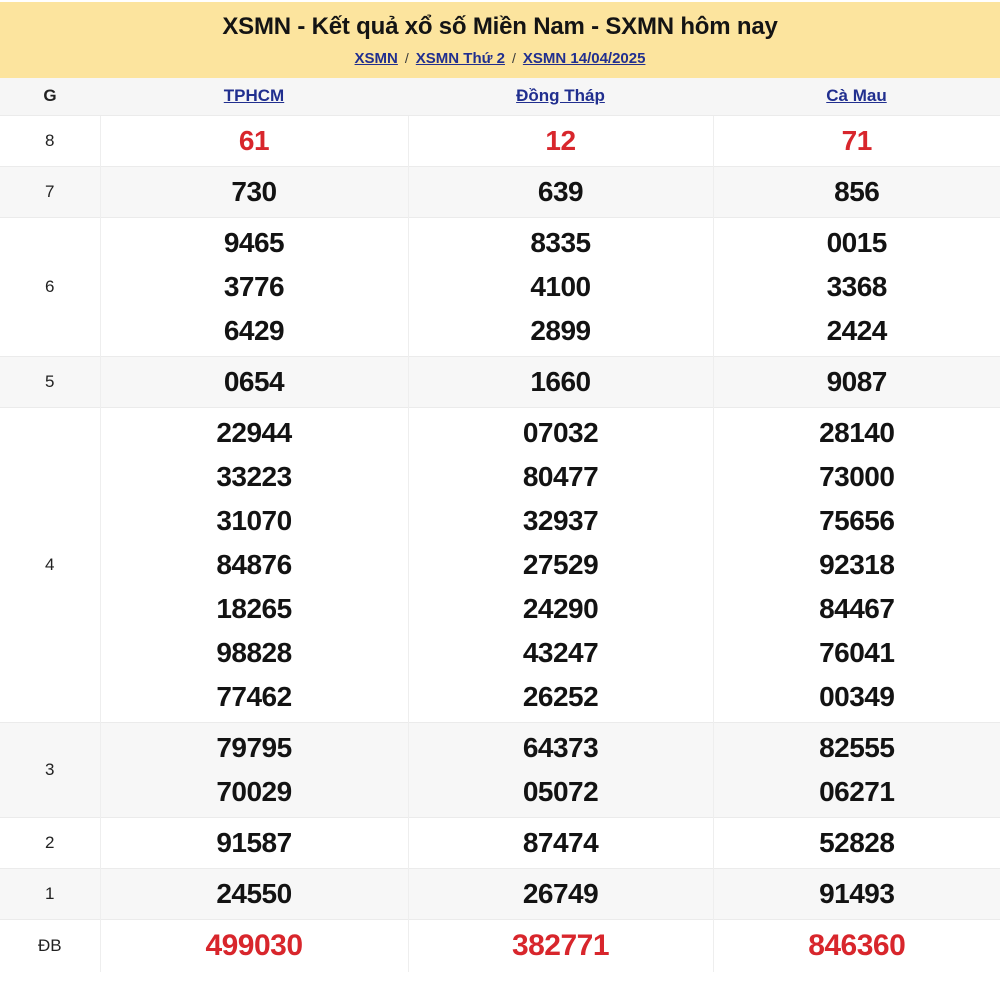  What do you see at coordinates (254, 653) in the screenshot?
I see `lottery-number: 98828` at bounding box center [254, 653].